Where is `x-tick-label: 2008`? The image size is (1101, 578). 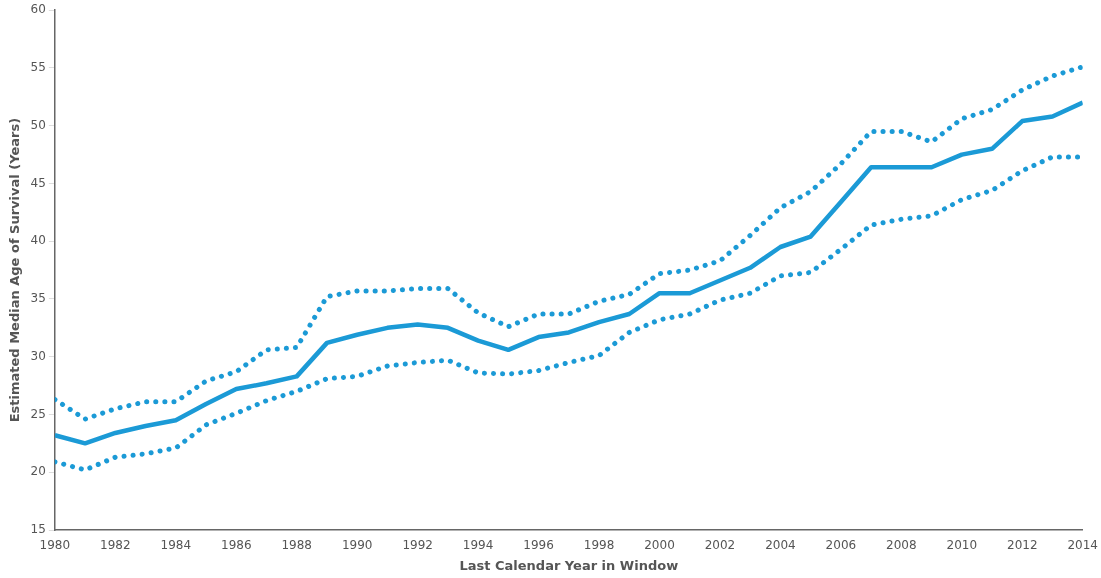
x-tick-label: 2008 is located at coordinates (901, 545).